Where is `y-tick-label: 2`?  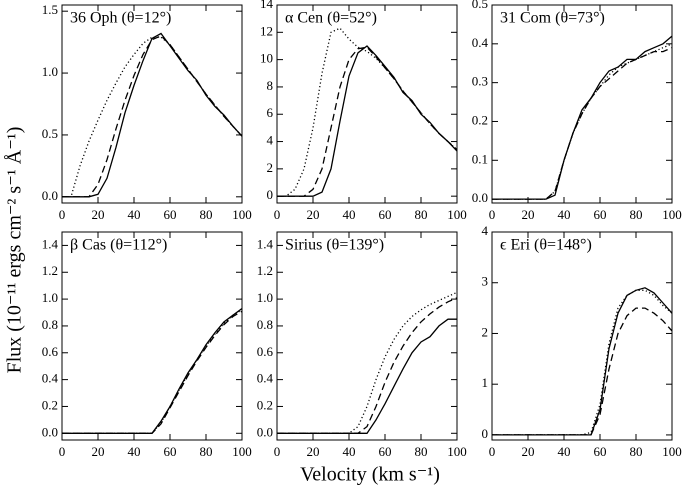
y-tick-label: 2 is located at coordinates (270, 167).